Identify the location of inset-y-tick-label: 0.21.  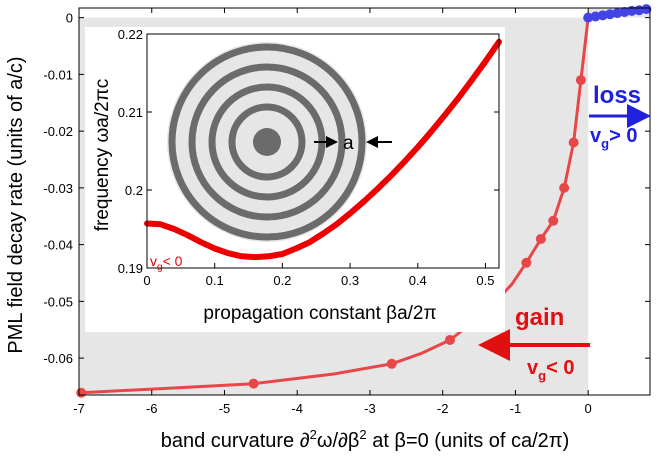
(130, 112).